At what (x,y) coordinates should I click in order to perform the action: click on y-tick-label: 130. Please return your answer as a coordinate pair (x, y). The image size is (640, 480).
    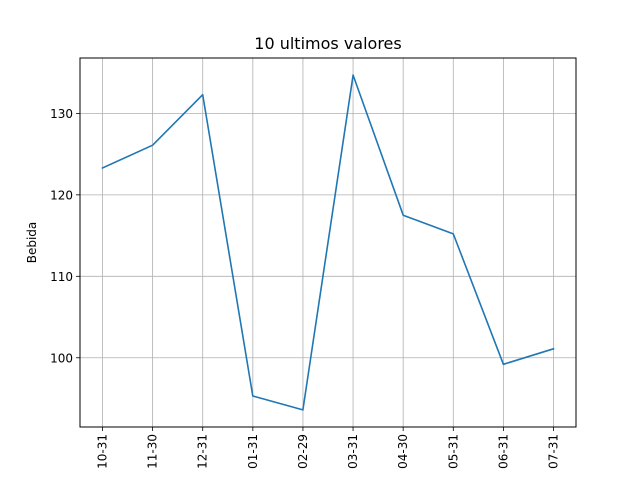
    Looking at the image, I should click on (61, 114).